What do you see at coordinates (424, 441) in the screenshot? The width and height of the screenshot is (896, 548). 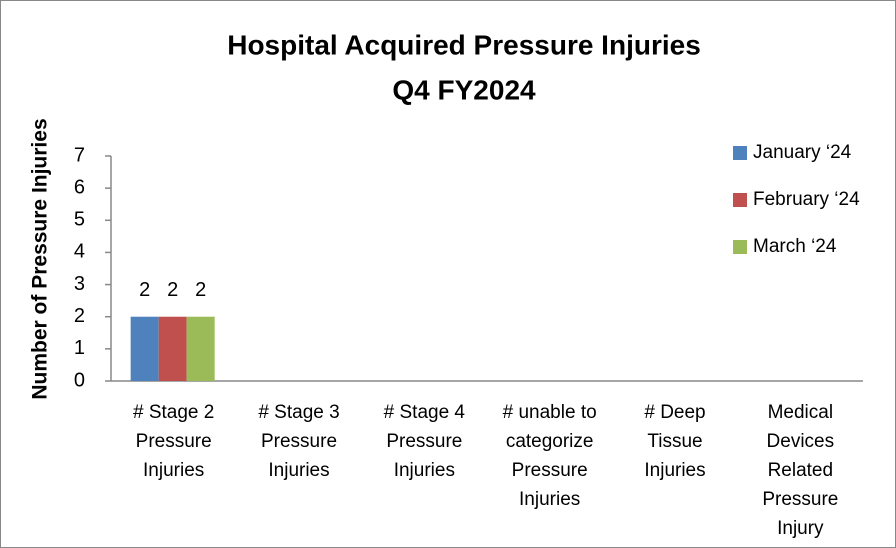 I see `x-tick-label: # Stage 4 Pressure Injuries` at bounding box center [424, 441].